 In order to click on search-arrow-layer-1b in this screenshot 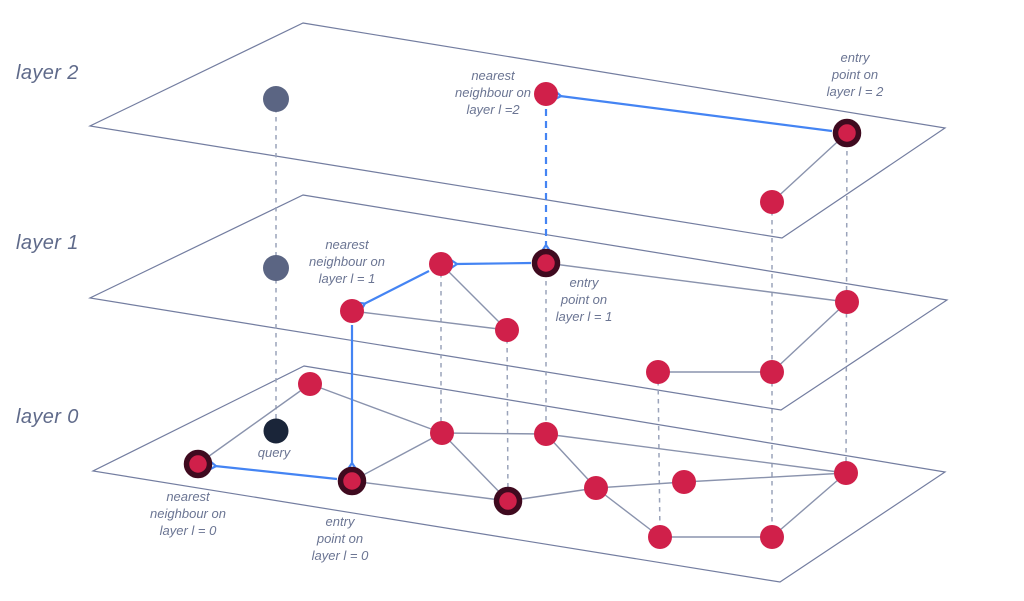, I will do `click(397, 287)`.